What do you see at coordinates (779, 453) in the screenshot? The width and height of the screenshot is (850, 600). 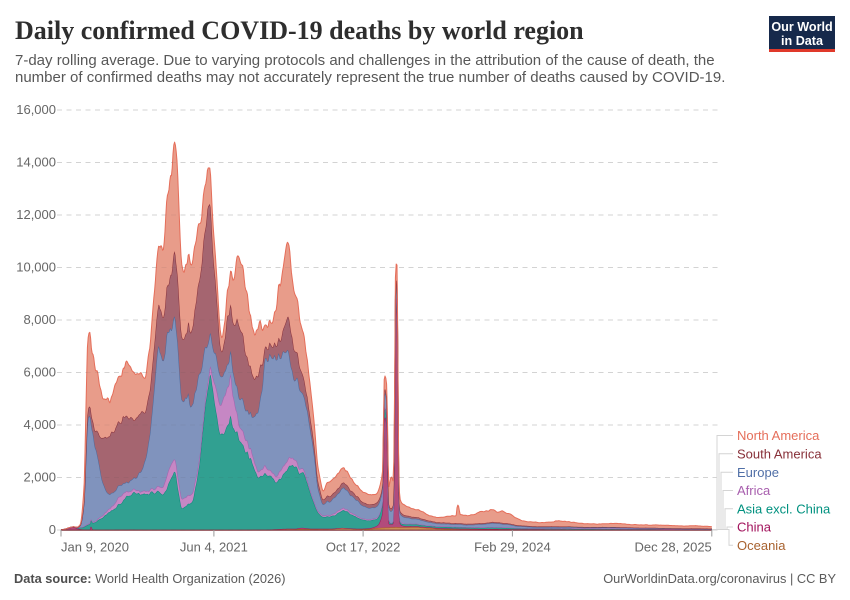 I see `svg-text: South America` at bounding box center [779, 453].